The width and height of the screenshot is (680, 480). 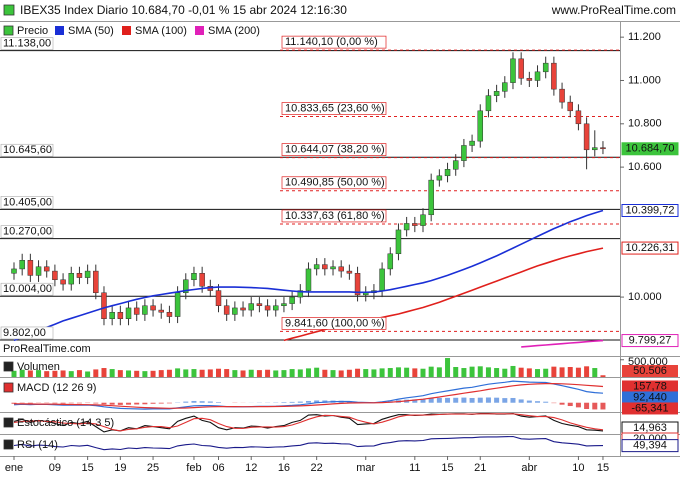 What do you see at coordinates (65, 423) in the screenshot?
I see `panel-title: Estocástico (14 3 5)` at bounding box center [65, 423].